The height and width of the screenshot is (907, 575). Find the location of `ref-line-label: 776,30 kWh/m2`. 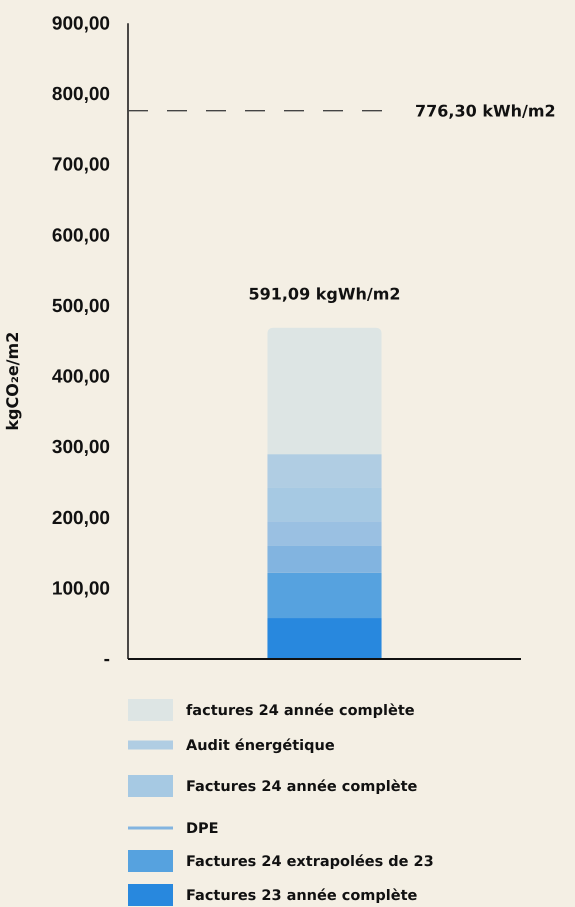

ref-line-label: 776,30 kWh/m2 is located at coordinates (485, 110).